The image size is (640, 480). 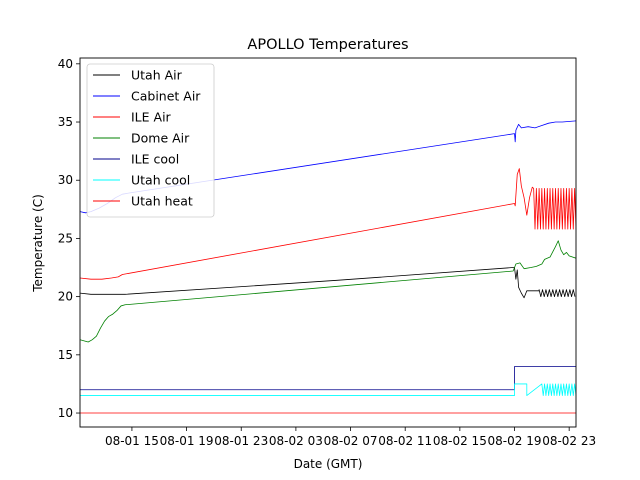 What do you see at coordinates (155, 159) in the screenshot?
I see `legend-label-ile-cool: ILE cool` at bounding box center [155, 159].